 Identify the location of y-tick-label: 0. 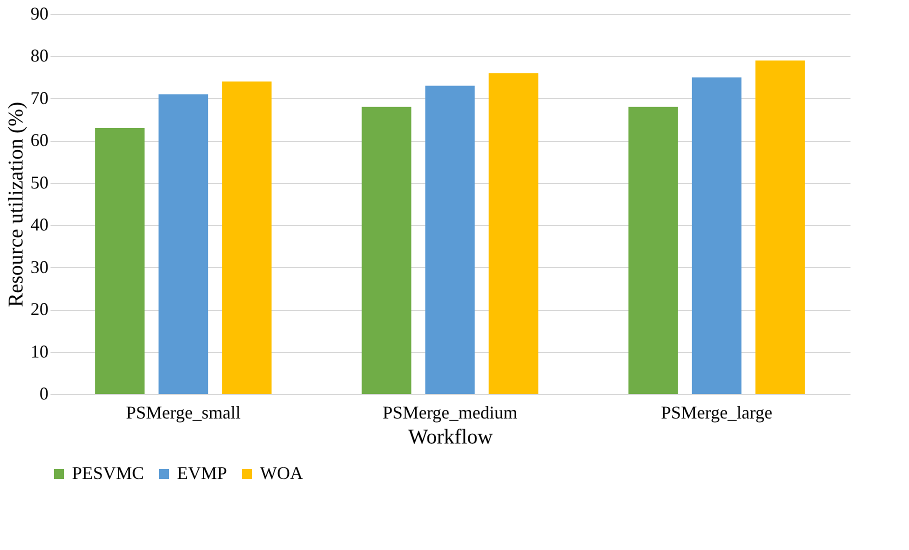
(44, 394).